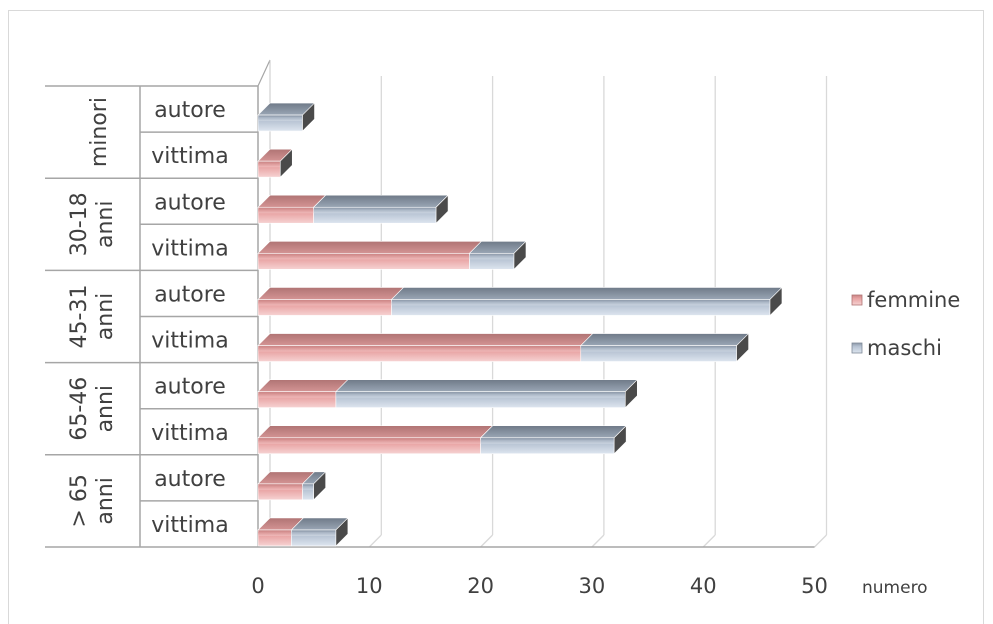 The height and width of the screenshot is (624, 993). Describe the element at coordinates (905, 324) in the screenshot. I see `legend: femmine maschi` at that location.